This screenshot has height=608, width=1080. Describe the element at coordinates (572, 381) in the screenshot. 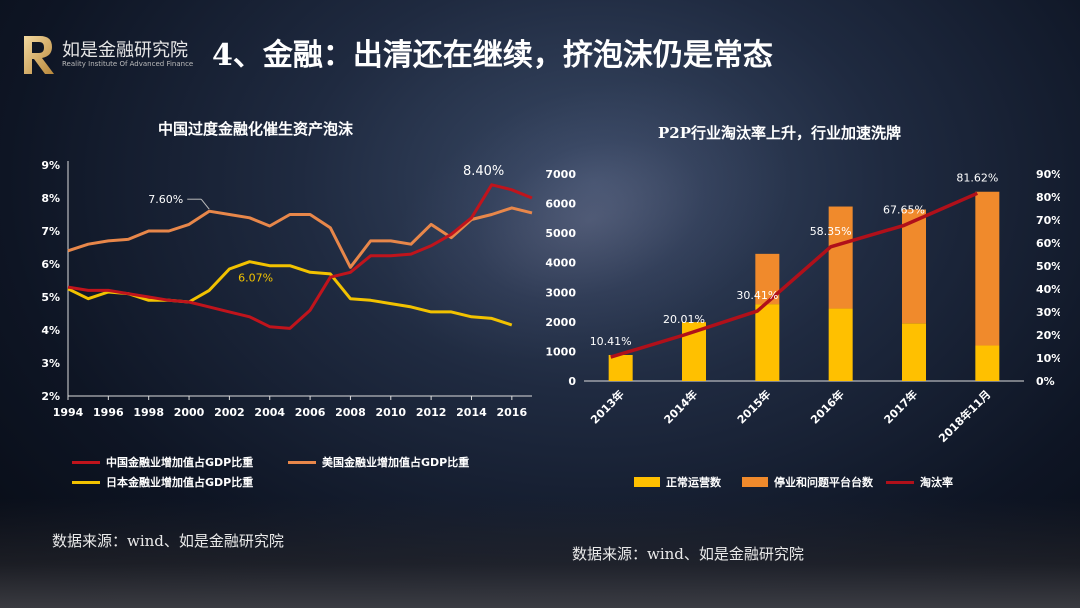

I see `right-y-left-tick-label: 0` at that location.